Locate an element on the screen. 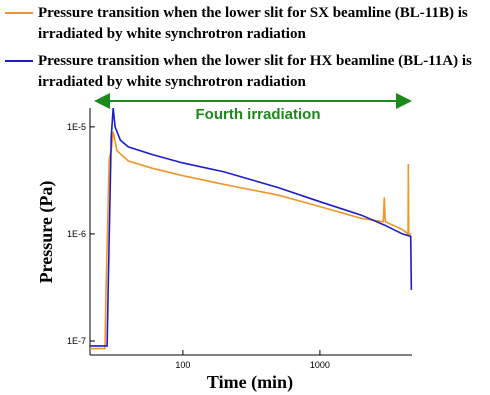 Image resolution: width=490 pixels, height=395 pixels. y-tick-label: 1E-7 is located at coordinates (76, 341).